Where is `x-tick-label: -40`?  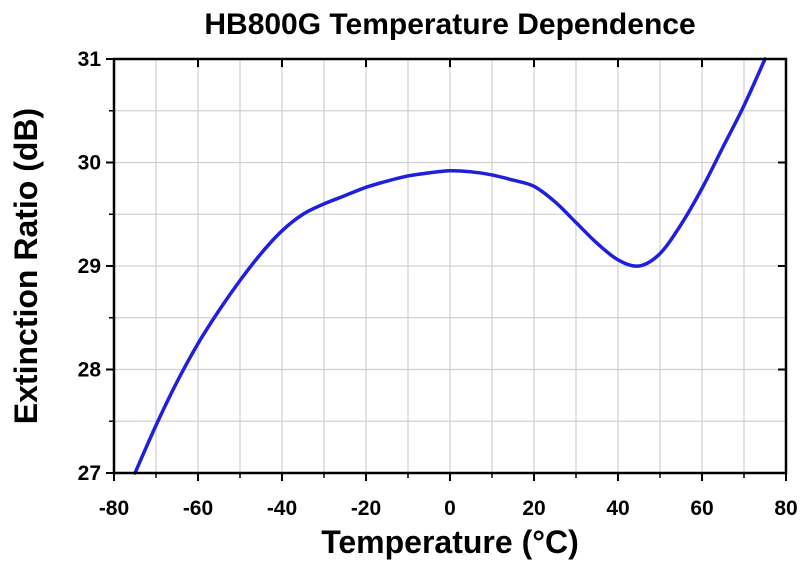 x-tick-label: -40 is located at coordinates (282, 508).